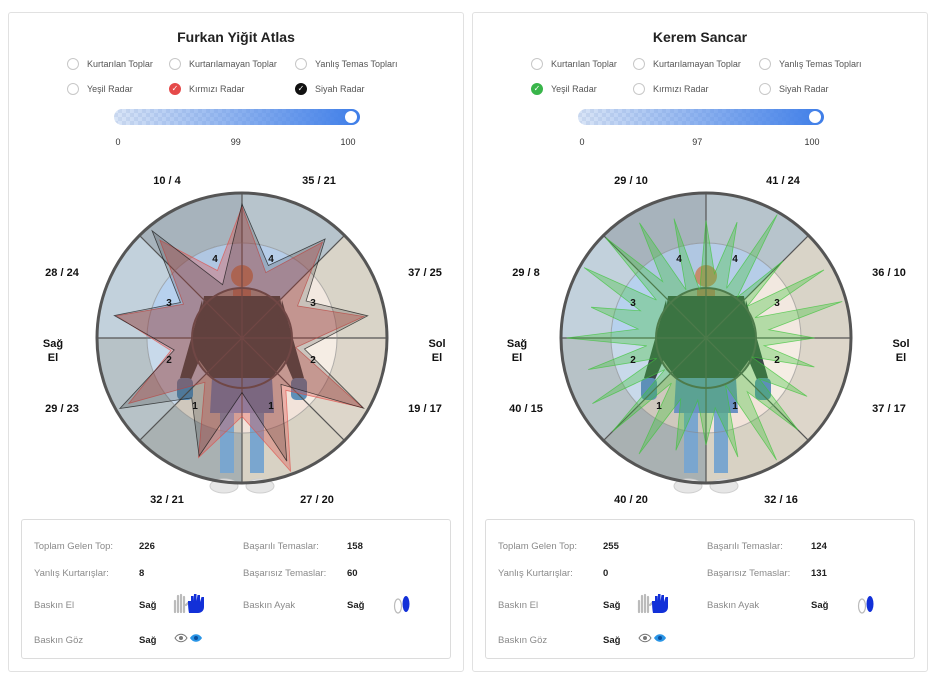  Describe the element at coordinates (681, 89) in the screenshot. I see `filter-option-label: Kırmızı Radar` at that location.